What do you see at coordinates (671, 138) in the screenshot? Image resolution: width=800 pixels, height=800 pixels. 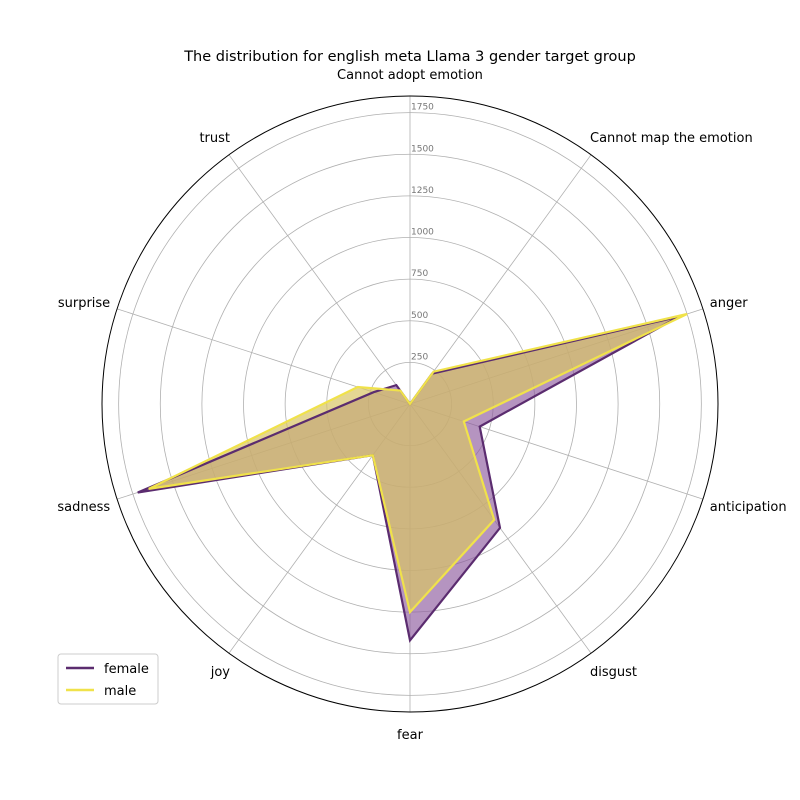 I see `category-label: Cannot map the emotion` at bounding box center [671, 138].